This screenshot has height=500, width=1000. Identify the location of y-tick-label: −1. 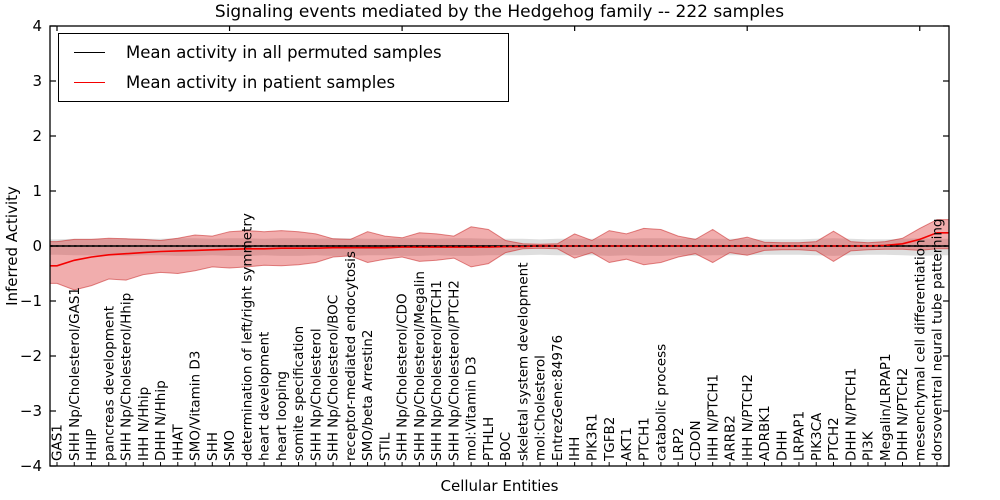
(31, 301).